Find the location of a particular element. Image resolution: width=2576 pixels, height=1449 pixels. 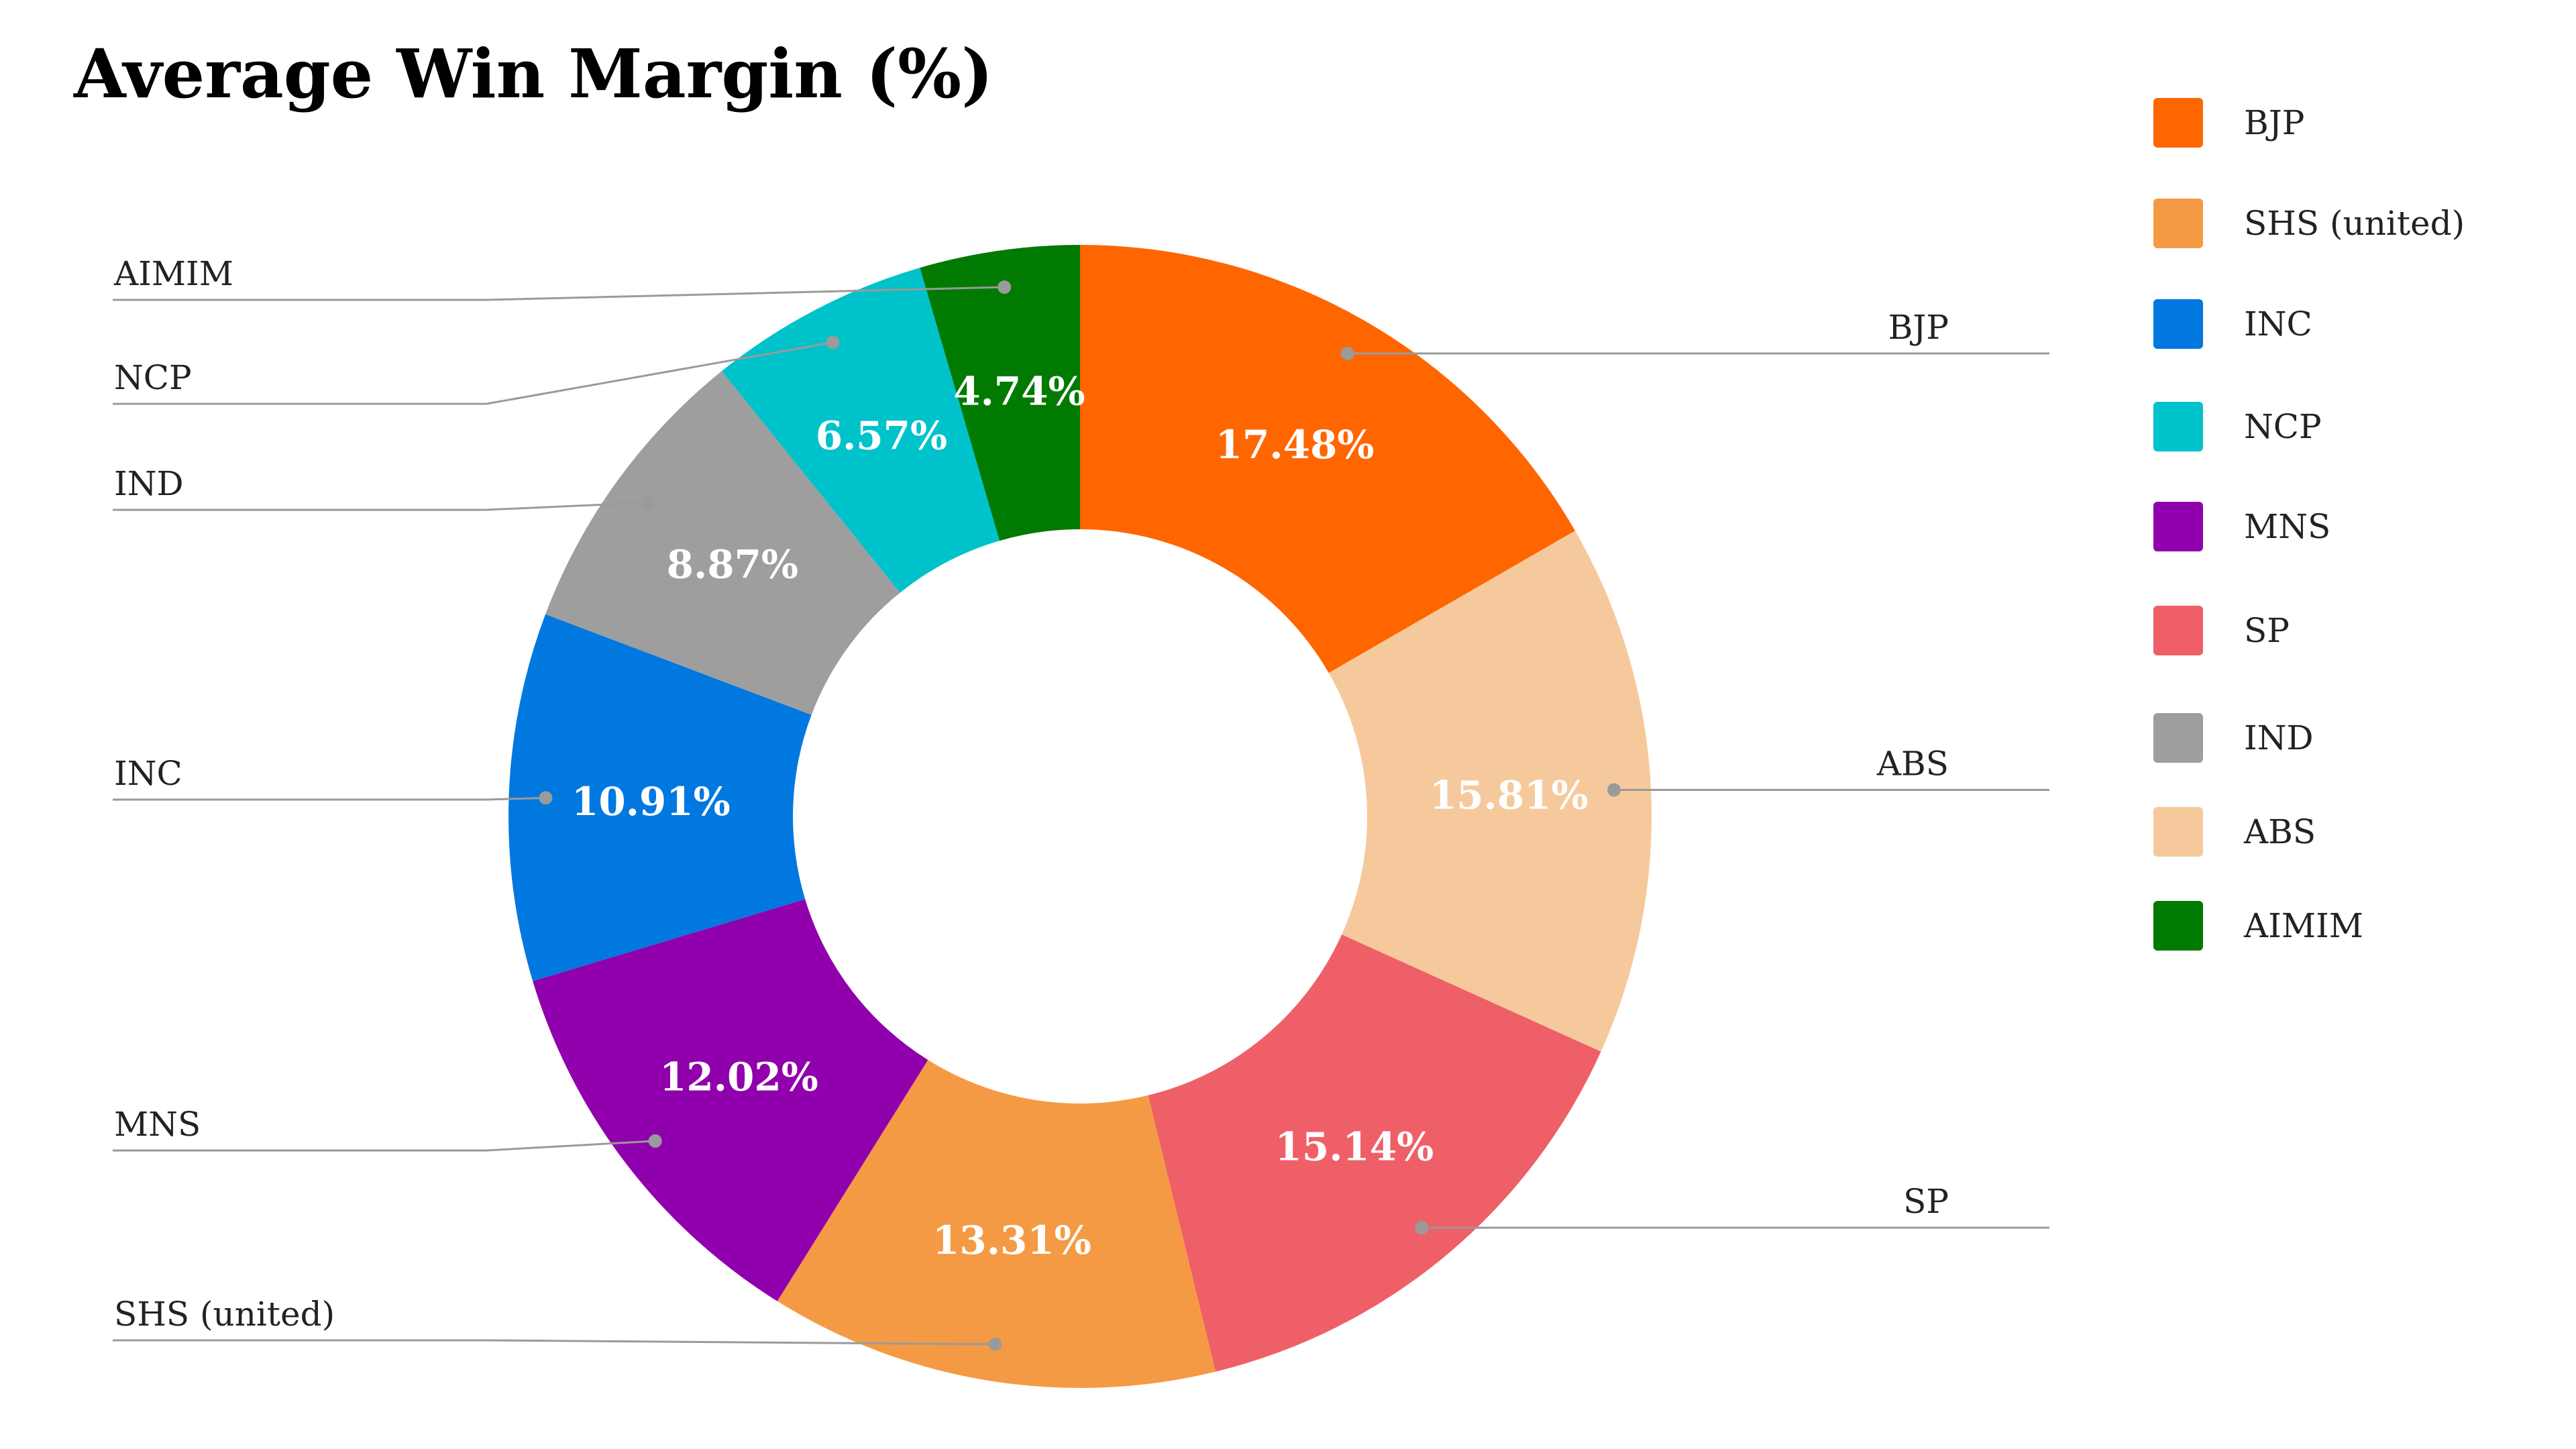

callout-label-abs: ABS is located at coordinates (1912, 763).